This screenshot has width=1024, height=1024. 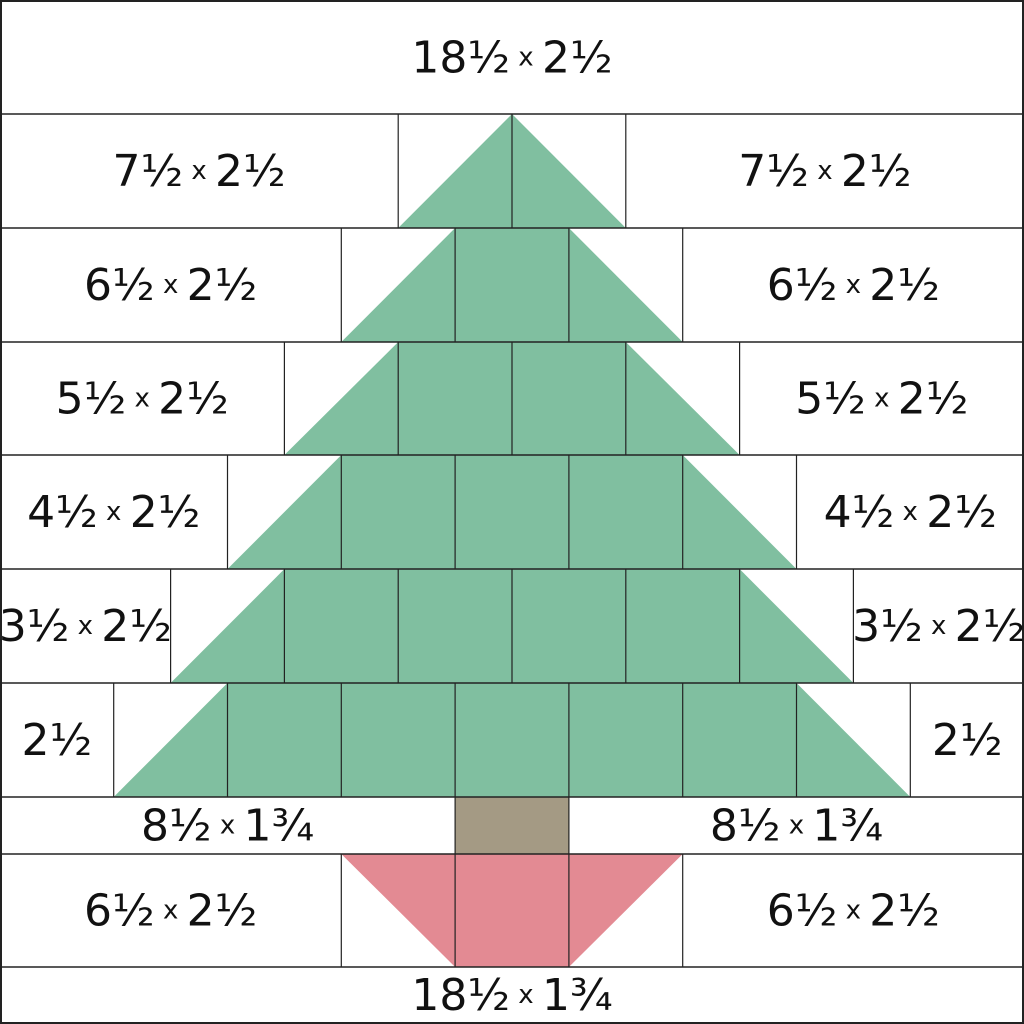 What do you see at coordinates (938, 626) in the screenshot?
I see `size-label-tree-5-right: 3½ x 2½` at bounding box center [938, 626].